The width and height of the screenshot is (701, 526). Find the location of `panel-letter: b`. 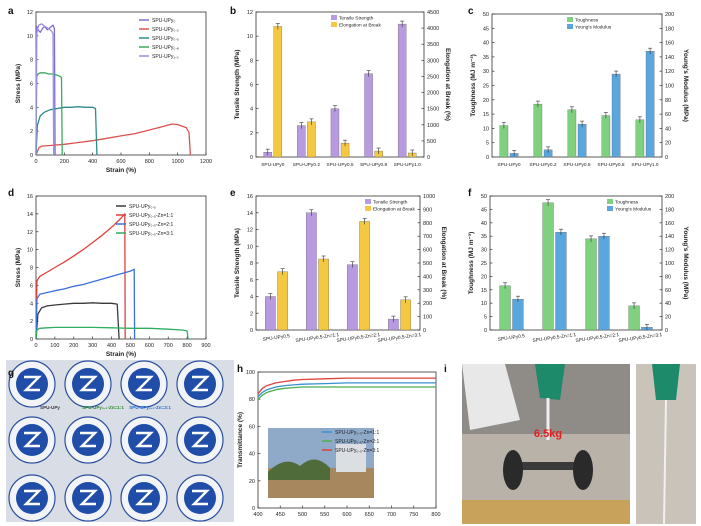

panel-letter: b is located at coordinates (233, 11).